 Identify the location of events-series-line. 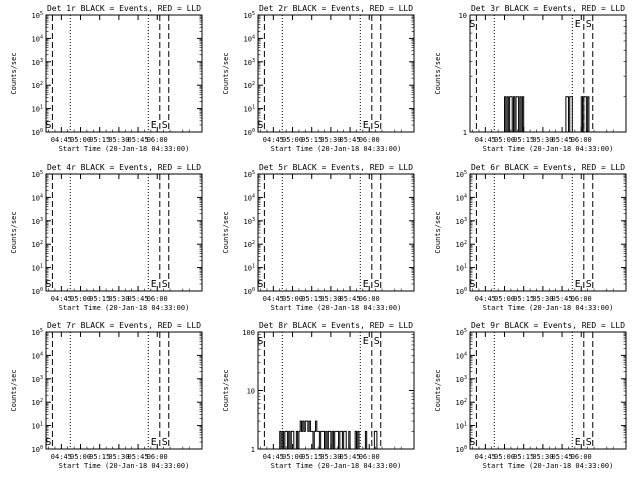
(343, 435).